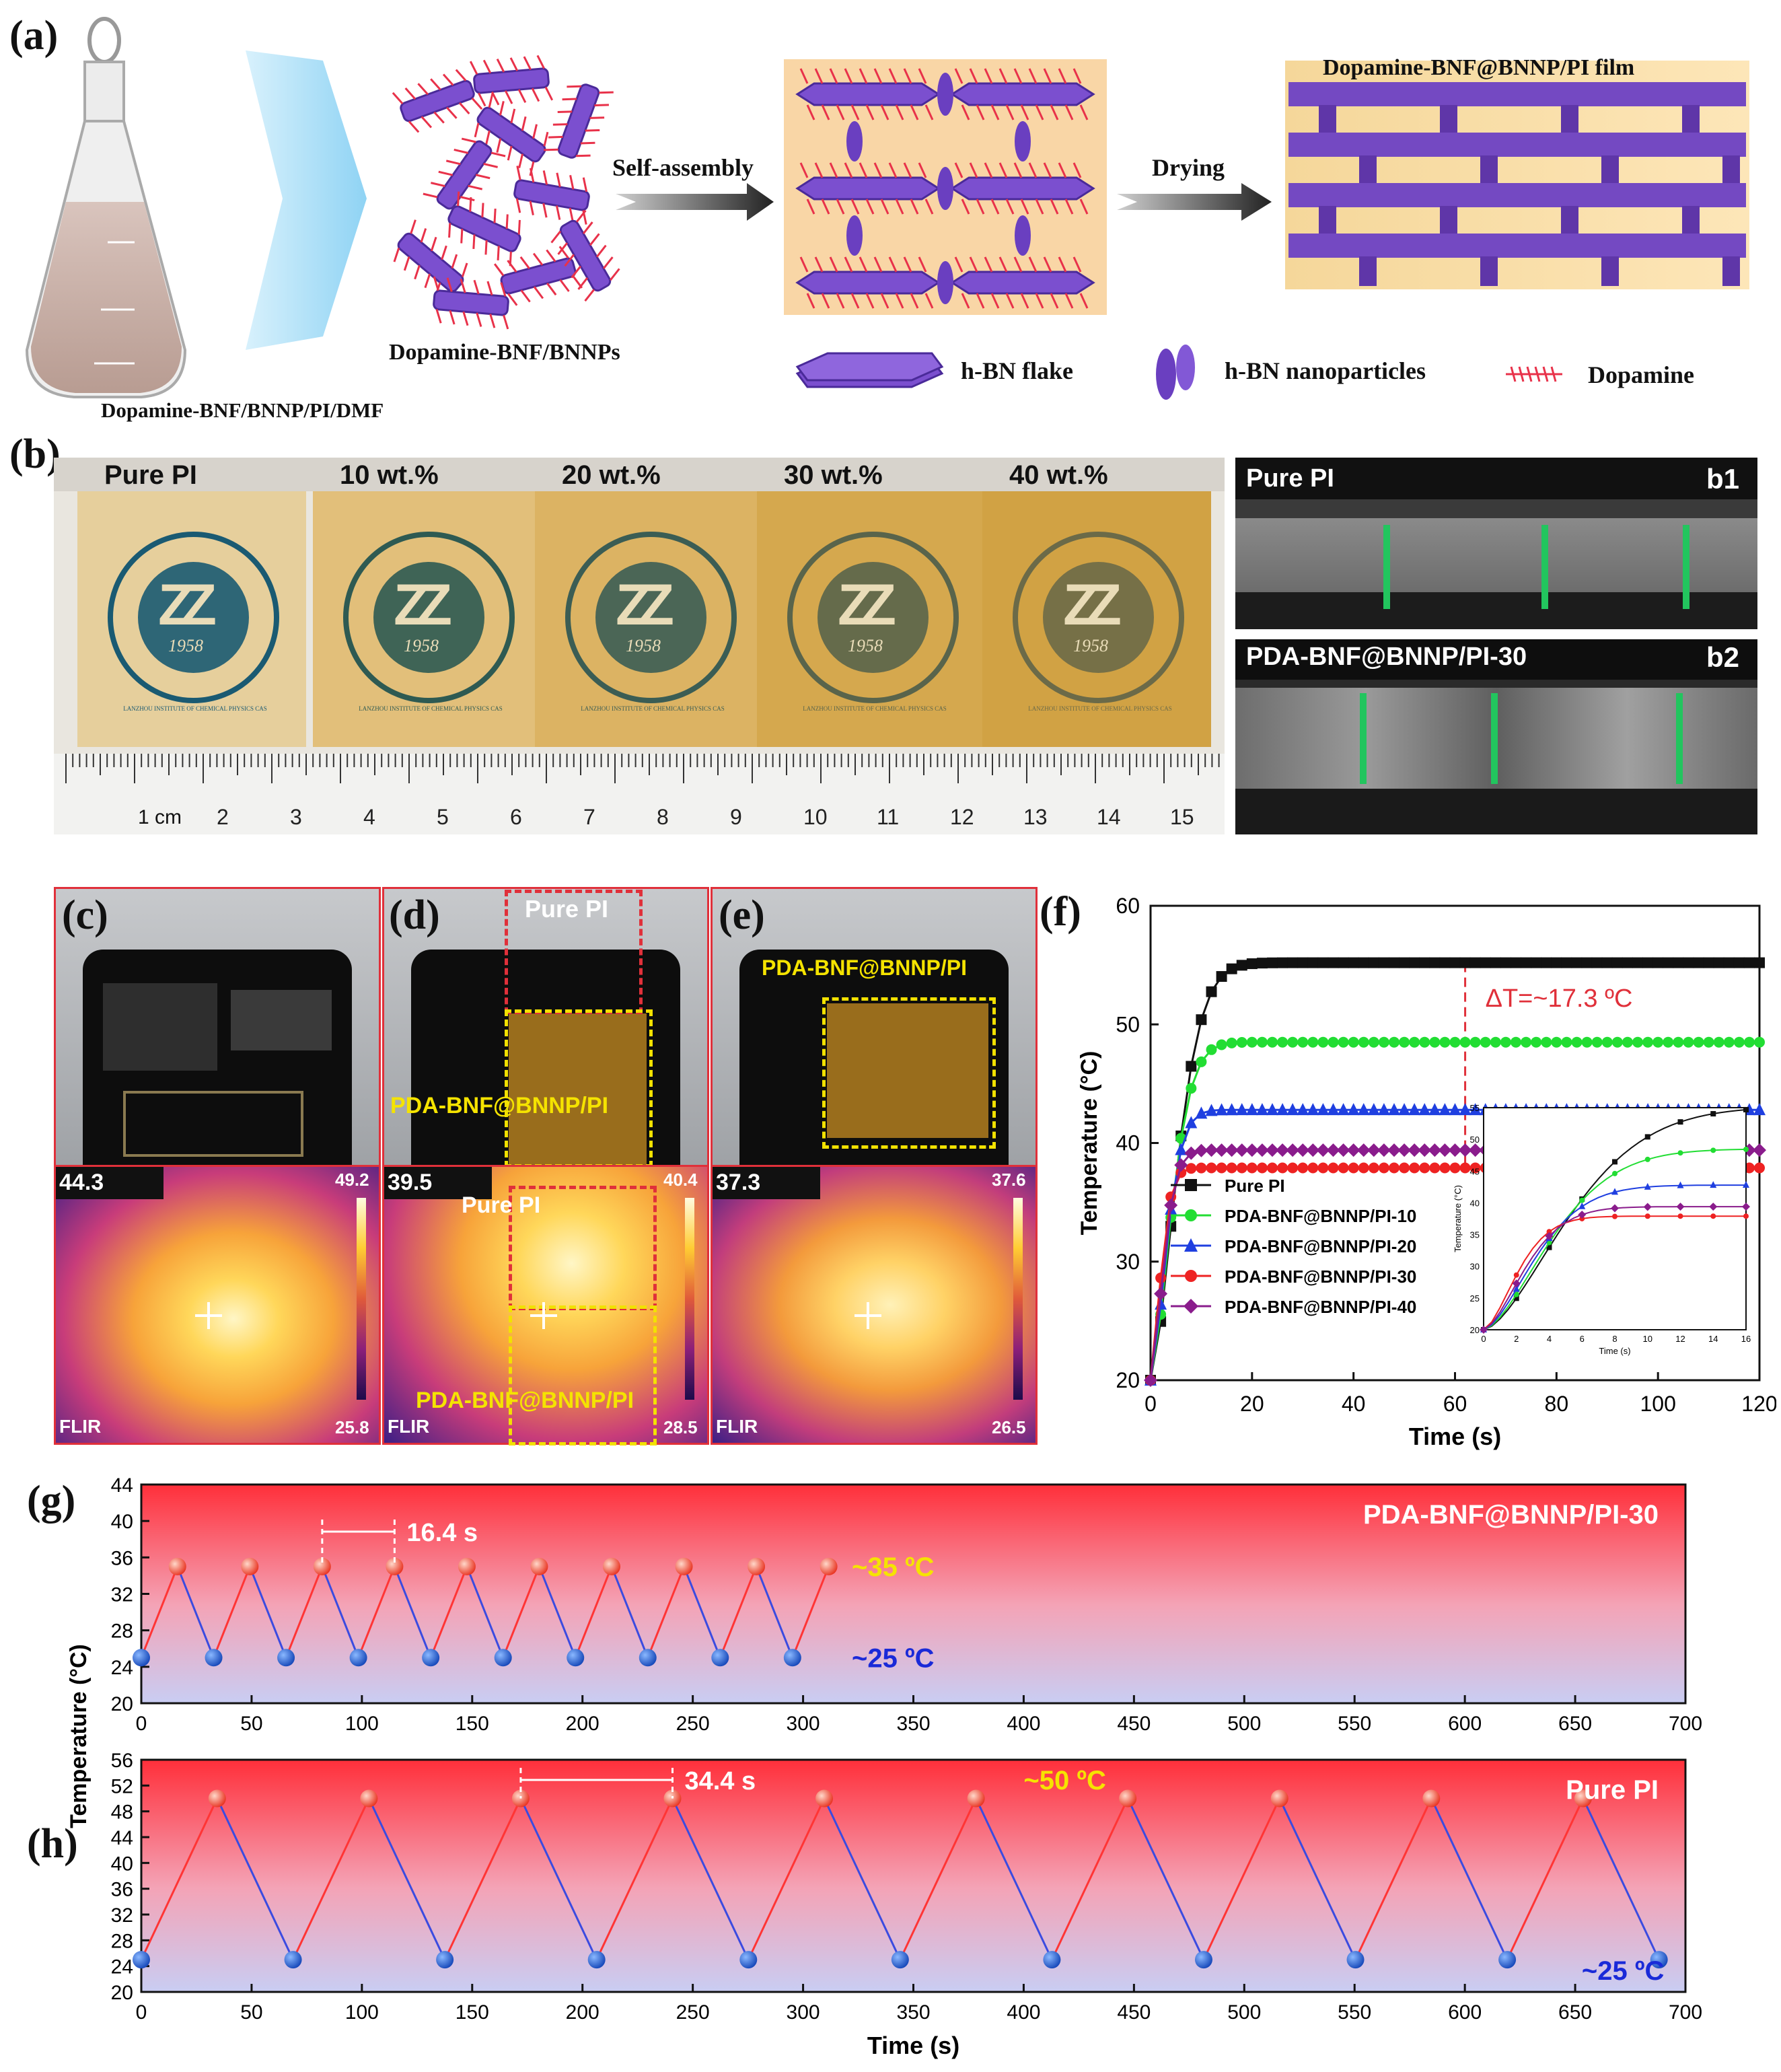  Describe the element at coordinates (1475, 1267) in the screenshot. I see `inset-y-tick: 30` at that location.